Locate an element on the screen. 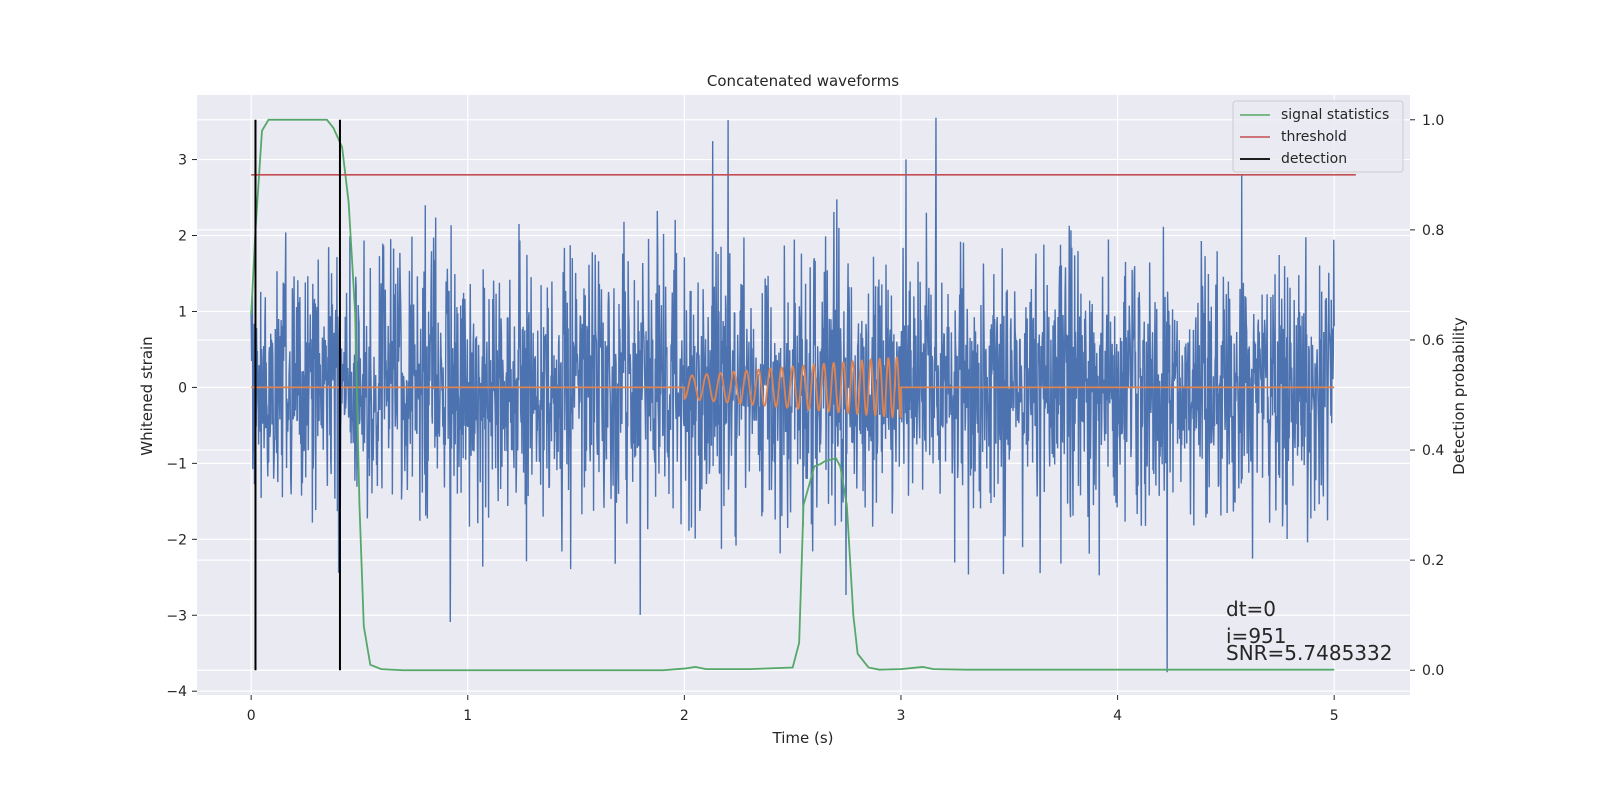 This screenshot has height=800, width=1600. y-left-tick-label: 2 is located at coordinates (182, 237).